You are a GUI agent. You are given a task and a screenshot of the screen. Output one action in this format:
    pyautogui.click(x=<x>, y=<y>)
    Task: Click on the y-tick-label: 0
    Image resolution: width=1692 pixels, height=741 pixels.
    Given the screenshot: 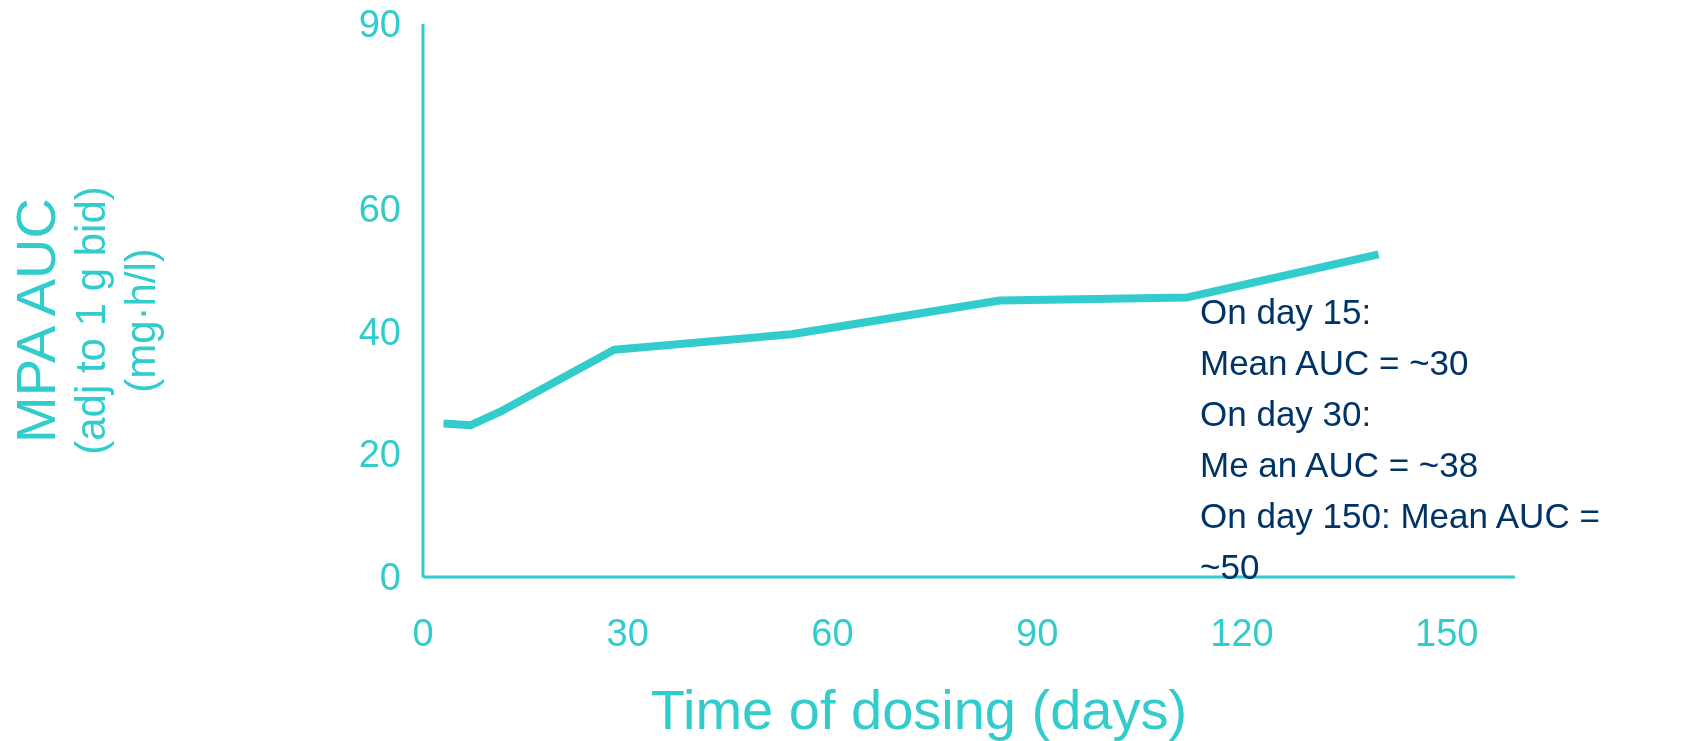 What is the action you would take?
    pyautogui.click(x=390, y=577)
    